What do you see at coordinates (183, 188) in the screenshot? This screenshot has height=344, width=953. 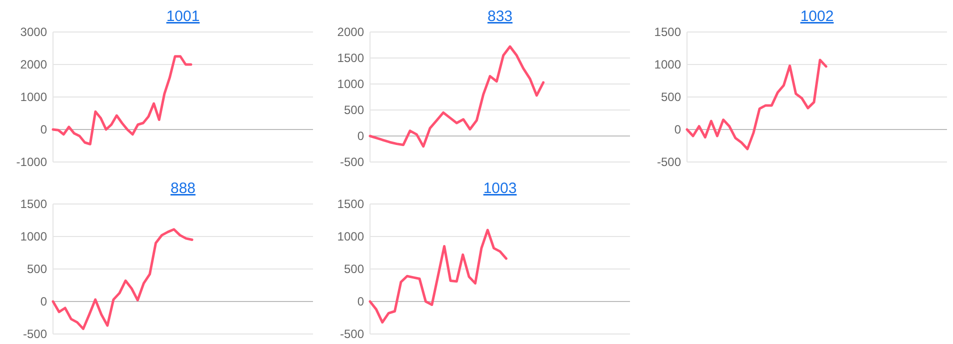 I see `chart-title: 888` at bounding box center [183, 188].